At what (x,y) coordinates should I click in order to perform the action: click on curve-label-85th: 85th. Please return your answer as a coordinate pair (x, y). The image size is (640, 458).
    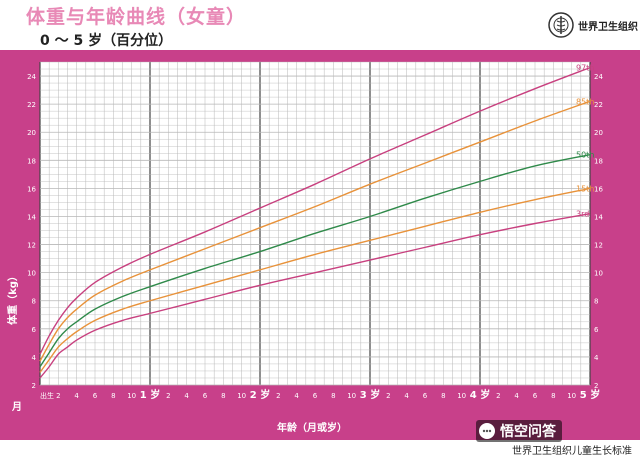
    Looking at the image, I should click on (585, 101).